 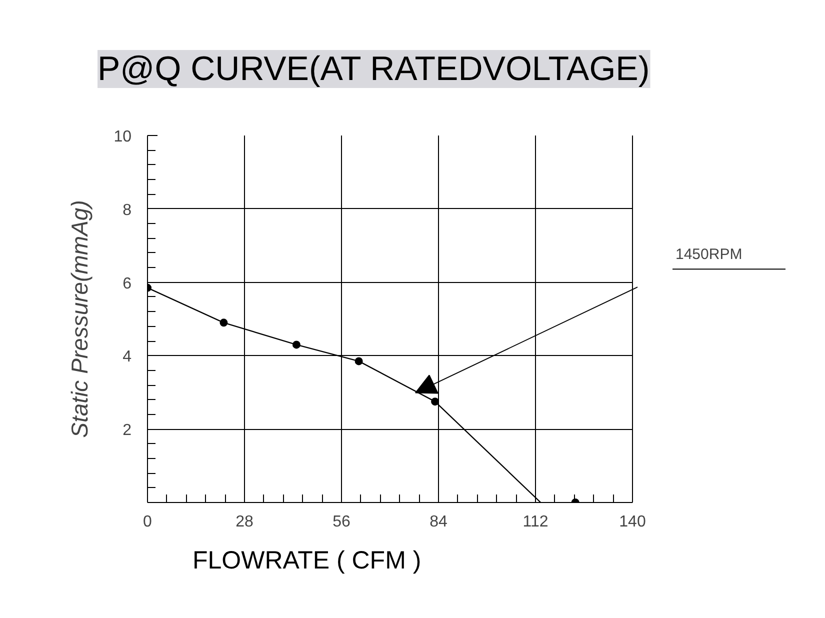 I want to click on x-tick-label: 0, so click(x=147, y=522).